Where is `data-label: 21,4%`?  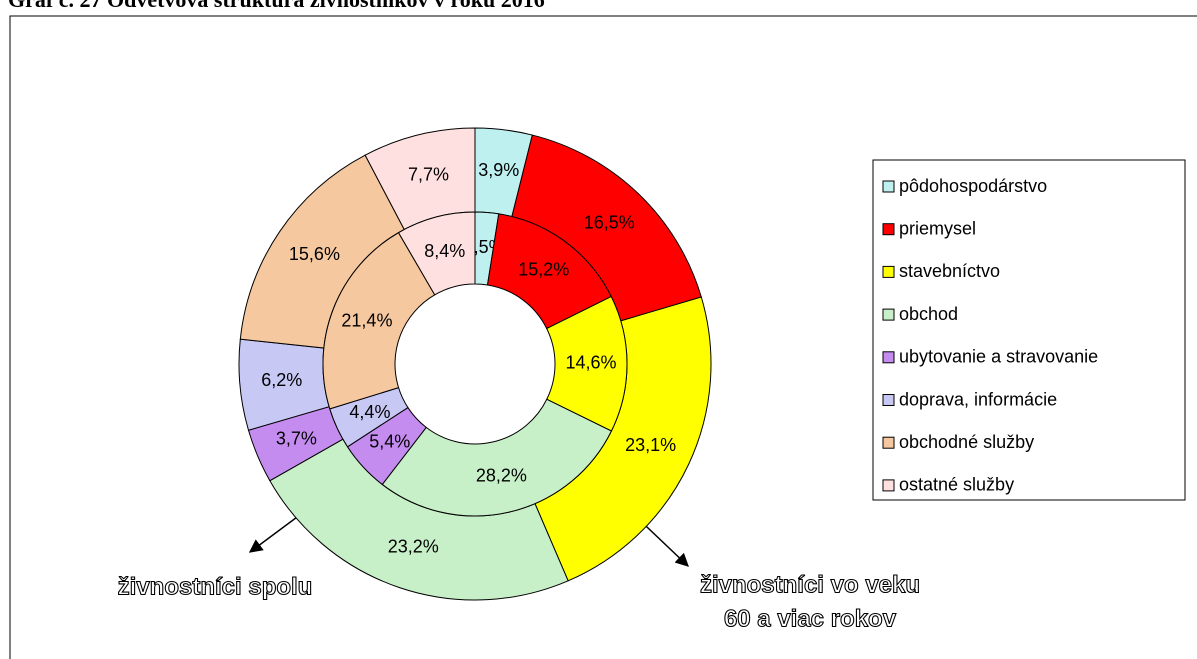
data-label: 21,4% is located at coordinates (366, 321).